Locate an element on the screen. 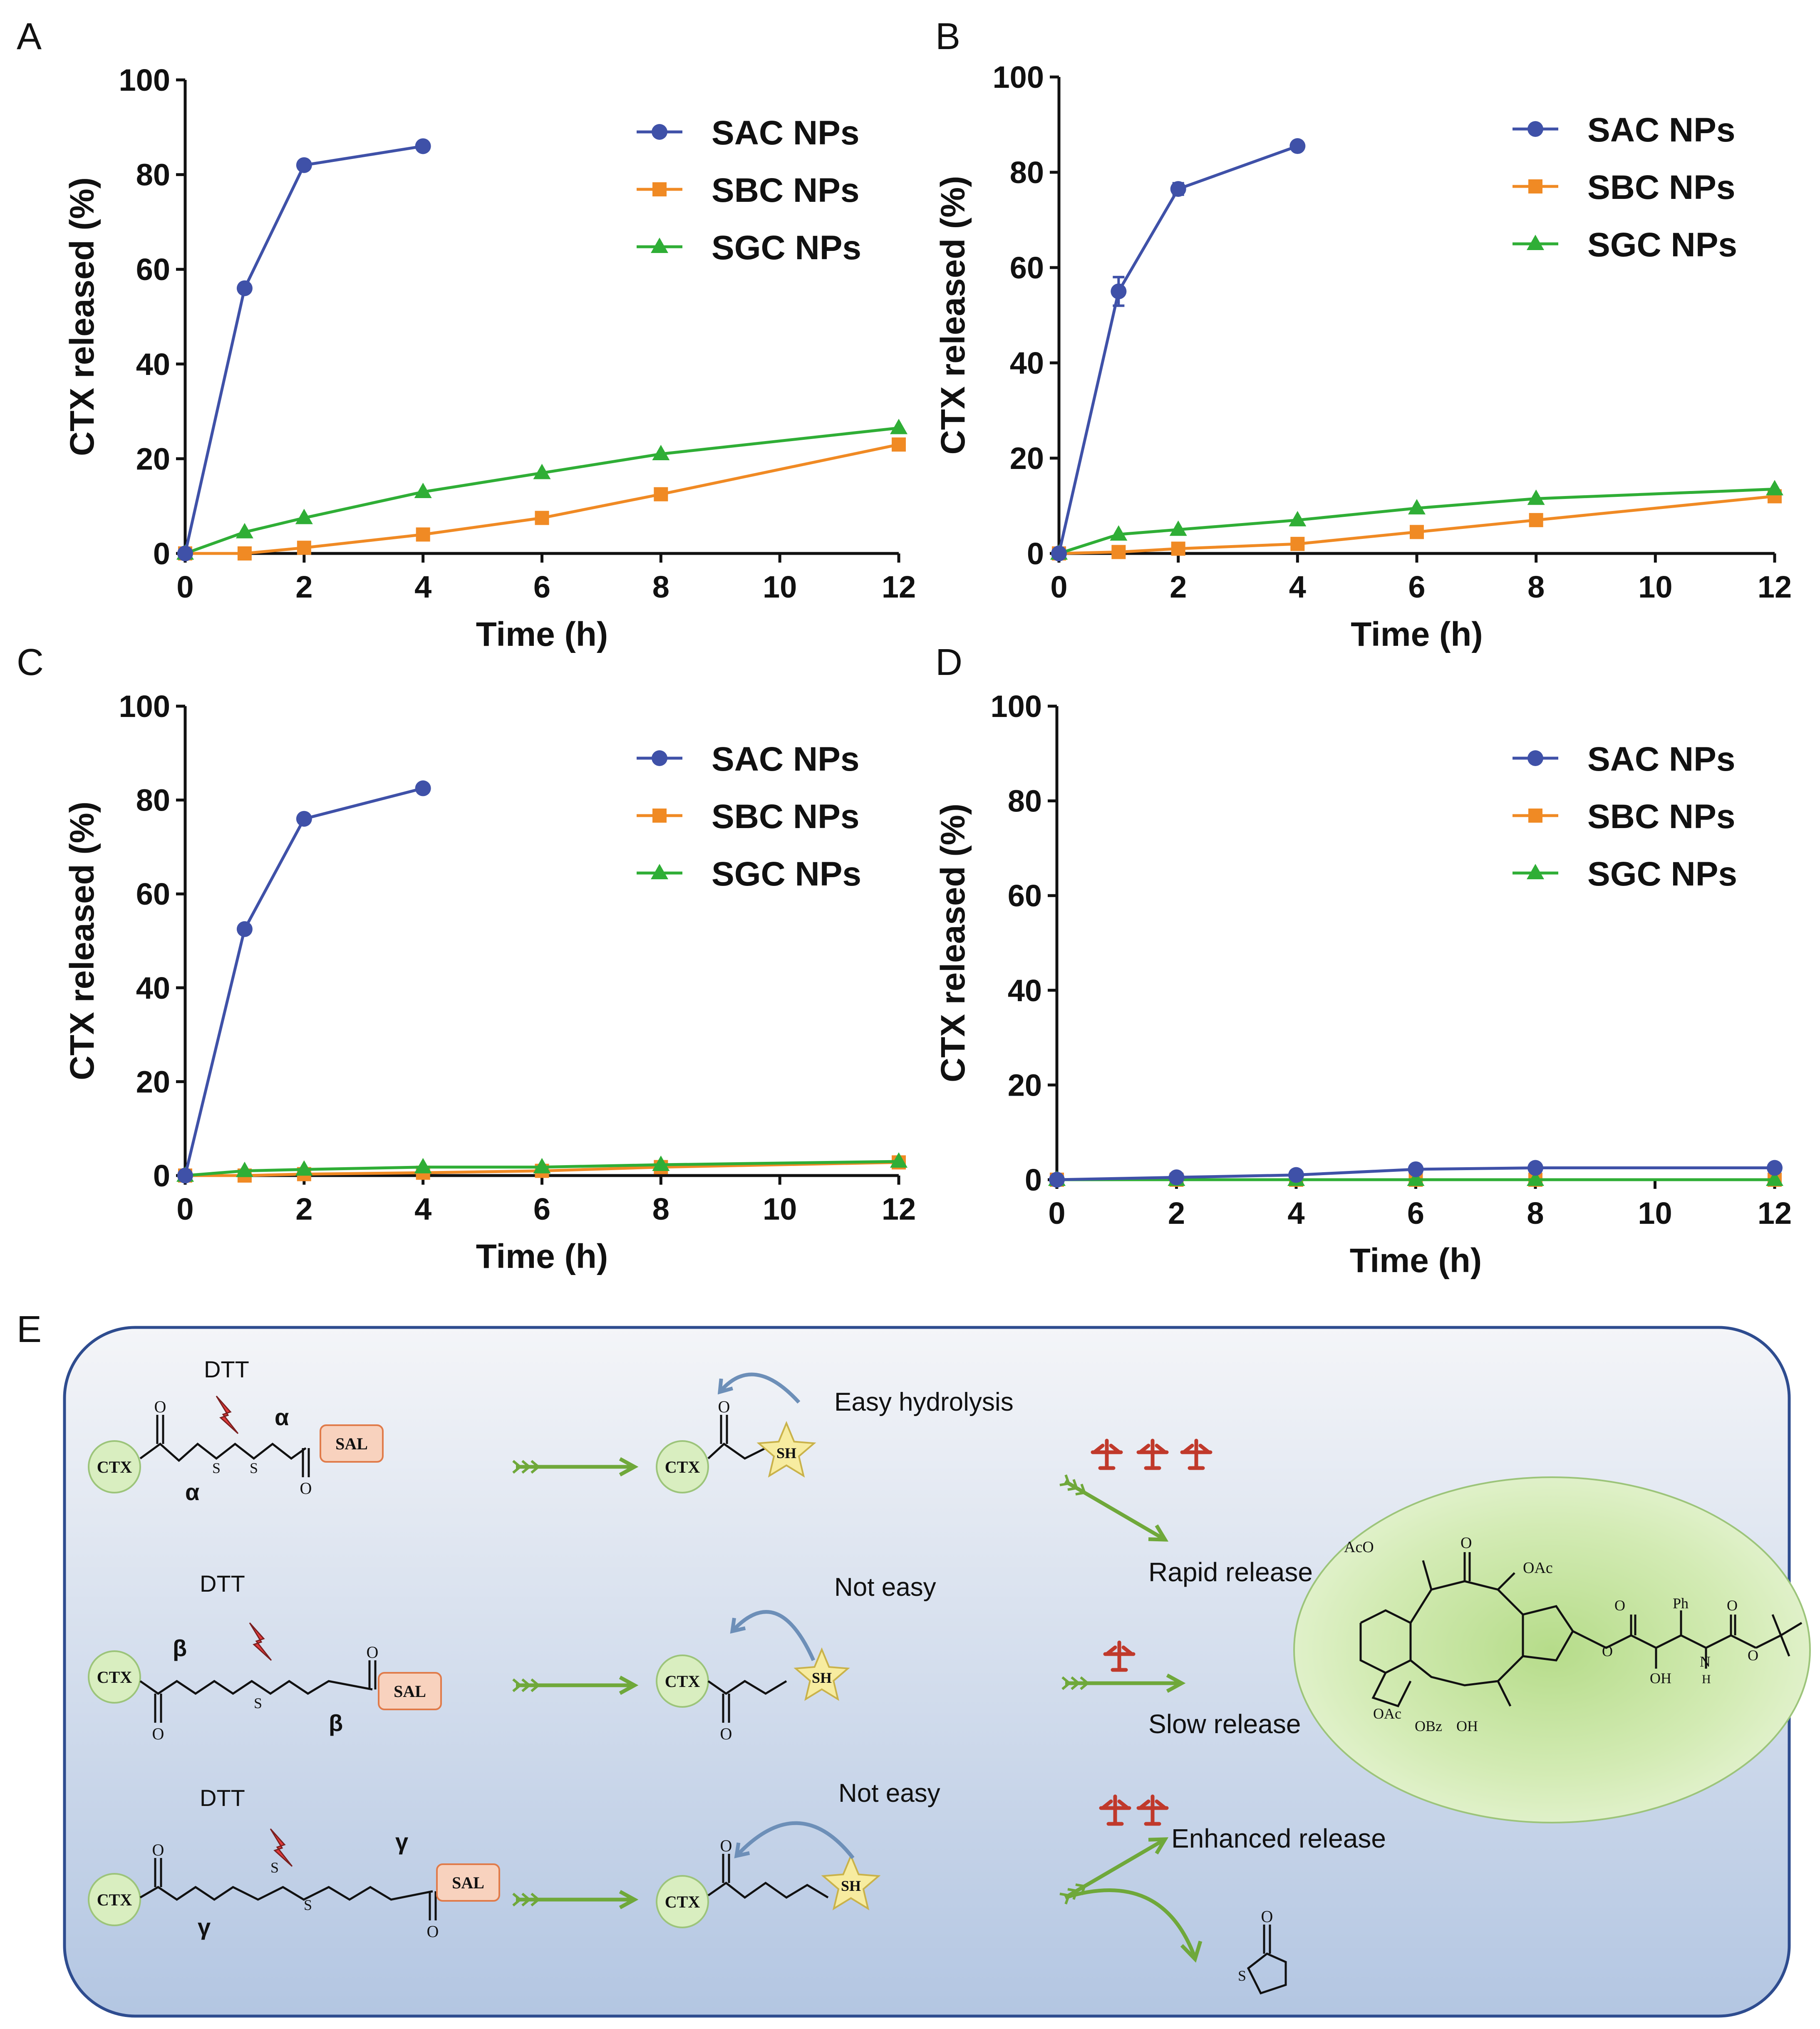  phenyl-label: Ph is located at coordinates (1681, 1603).